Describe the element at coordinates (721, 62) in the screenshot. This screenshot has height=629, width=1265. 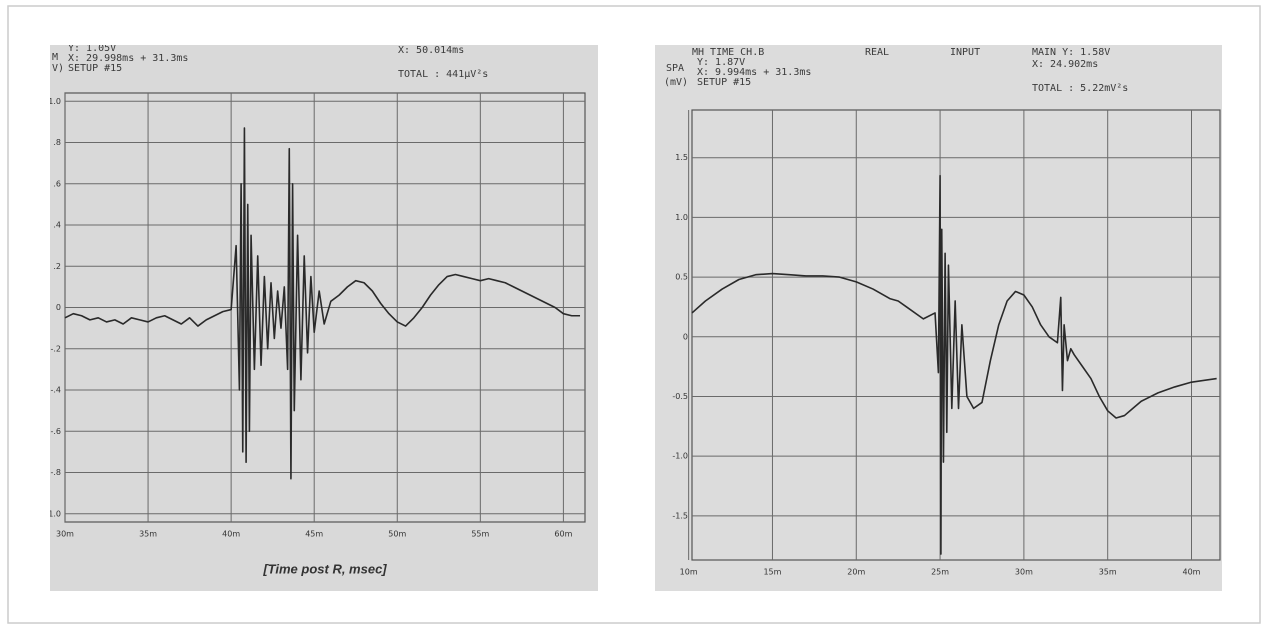
I see `annotation: Y: 1.87V` at that location.